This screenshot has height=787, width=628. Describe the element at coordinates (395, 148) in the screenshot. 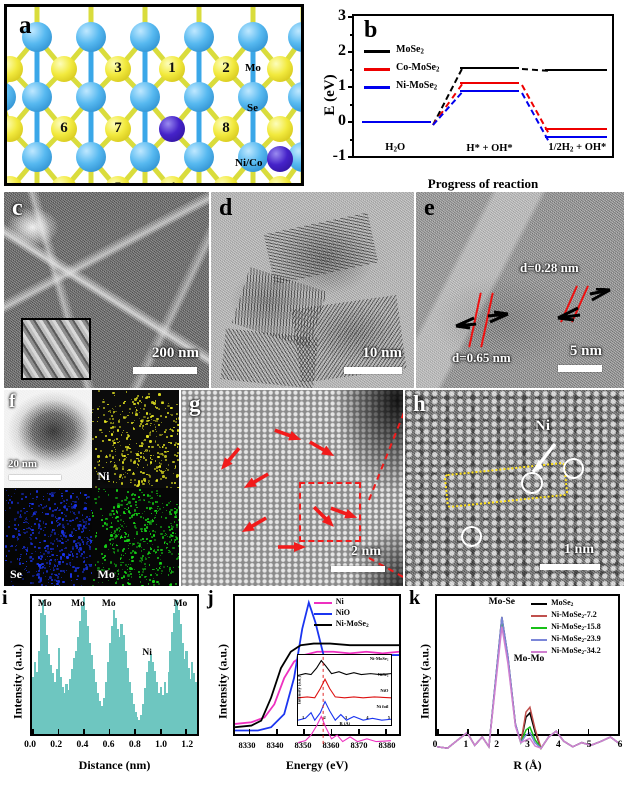

I see `panel-b-x-label-0: H2O` at that location.